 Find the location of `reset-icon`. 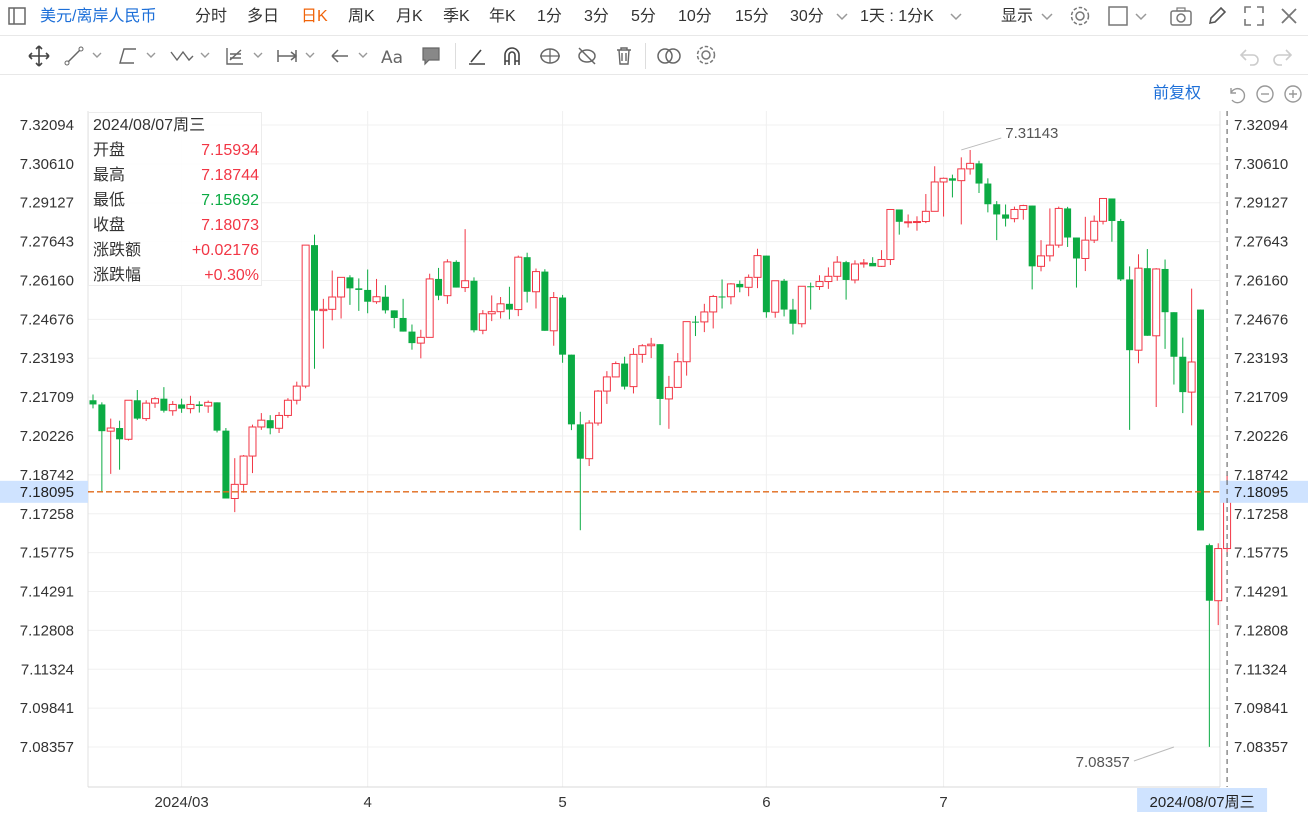

reset-icon is located at coordinates (1236, 94).